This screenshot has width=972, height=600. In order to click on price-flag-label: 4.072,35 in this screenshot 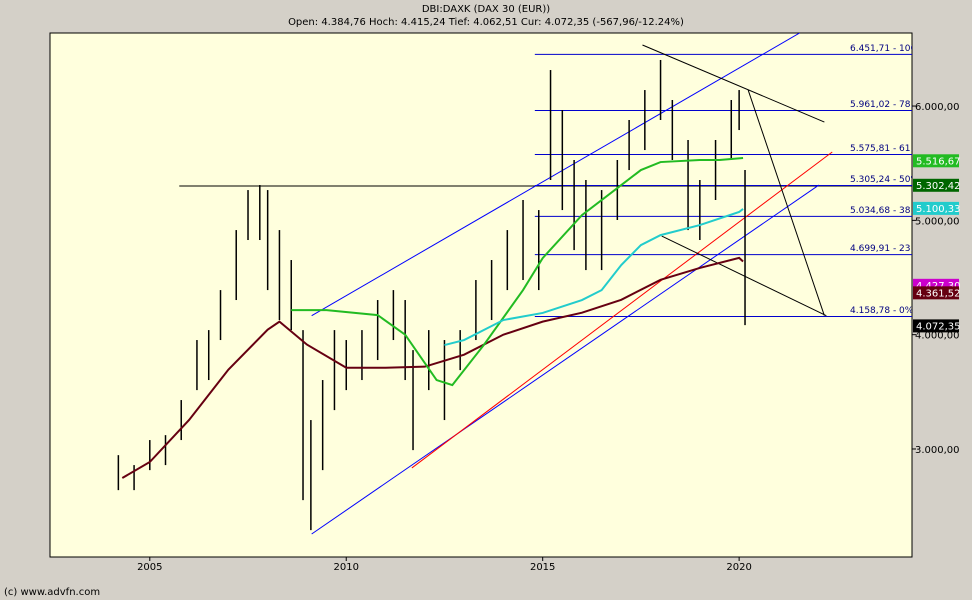, I will do `click(938, 326)`.